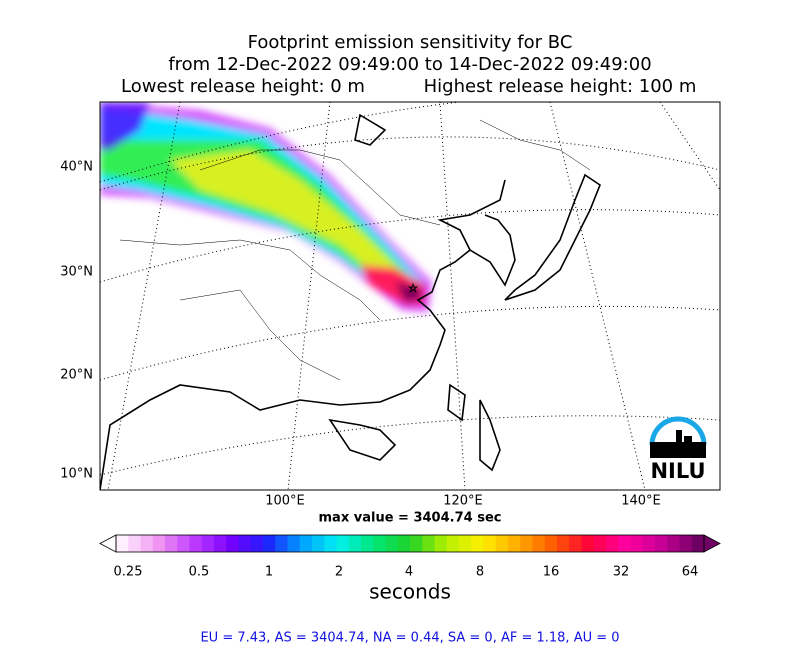 This screenshot has height=654, width=800. Describe the element at coordinates (76, 375) in the screenshot. I see `lat-label: 20°N` at that location.